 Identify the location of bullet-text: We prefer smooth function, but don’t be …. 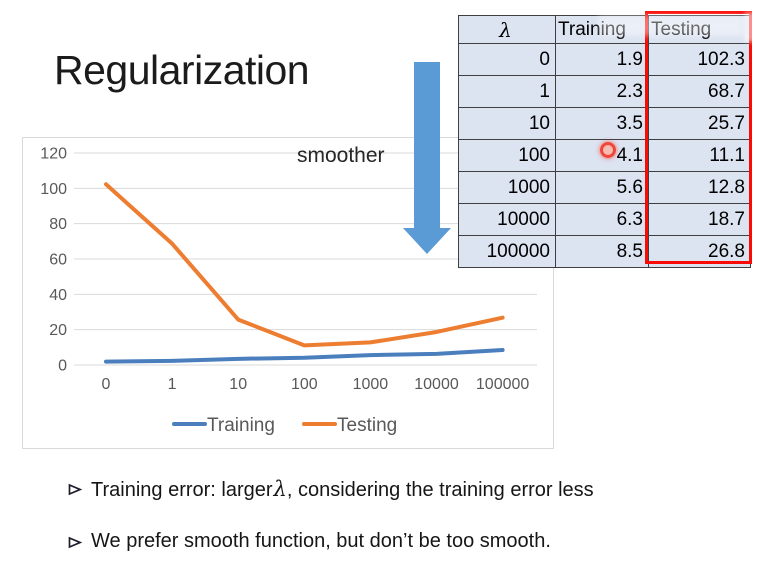
(321, 541).